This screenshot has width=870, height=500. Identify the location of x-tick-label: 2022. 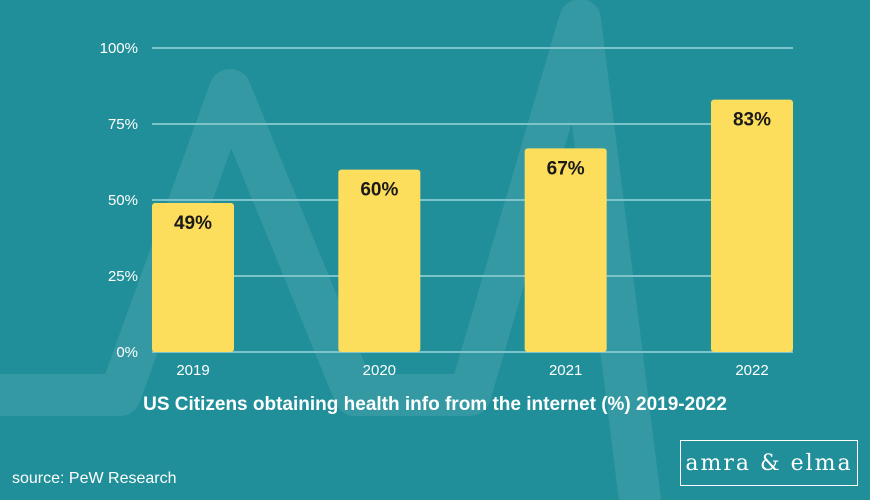
(751, 370).